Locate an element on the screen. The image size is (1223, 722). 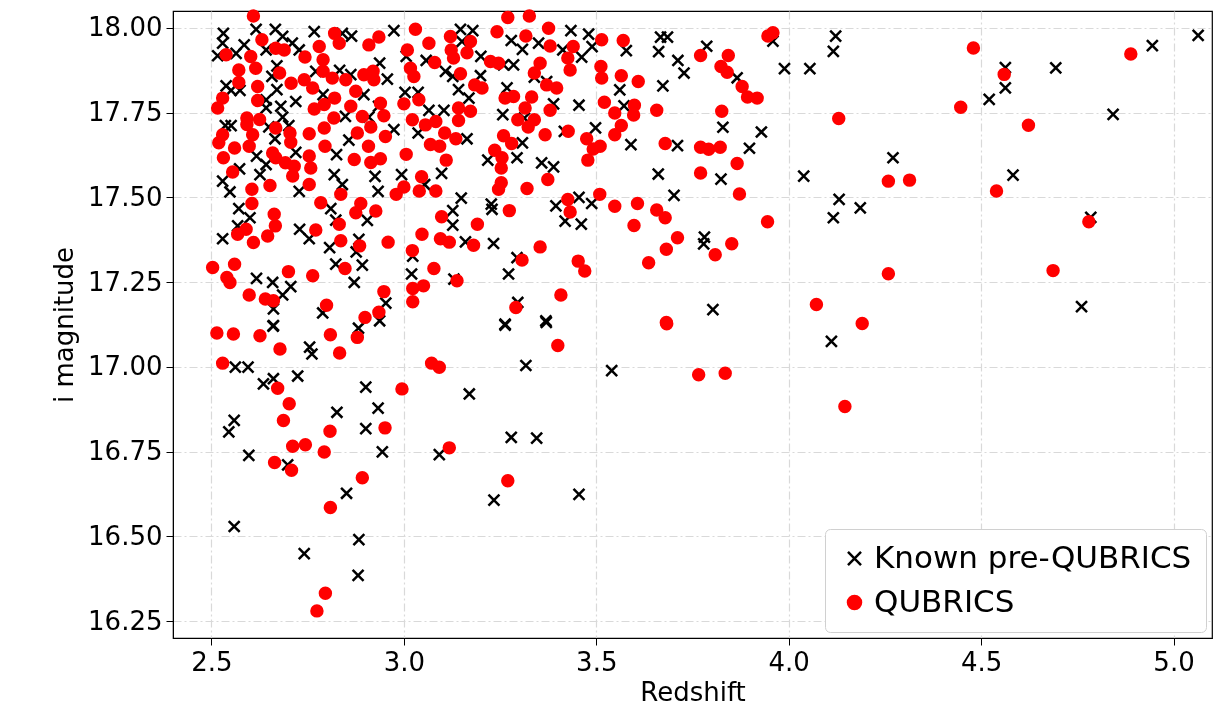
y-tick-label: 17.25 is located at coordinates (125, 281).